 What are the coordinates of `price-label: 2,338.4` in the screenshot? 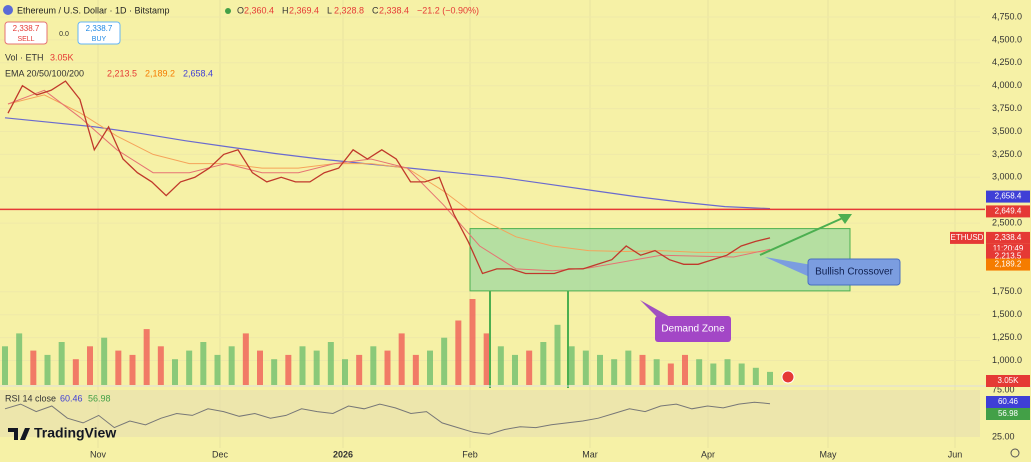 It's located at (1008, 237).